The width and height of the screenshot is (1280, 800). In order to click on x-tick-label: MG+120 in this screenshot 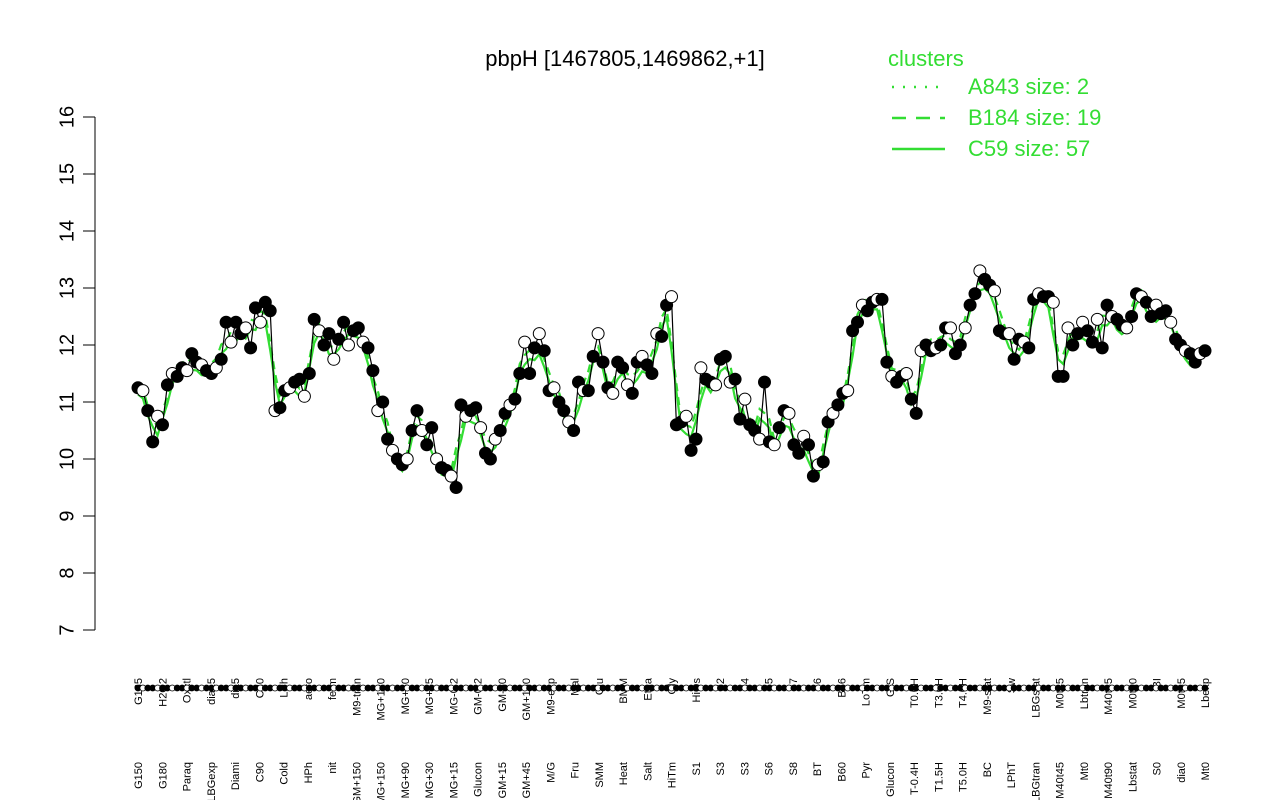, I will do `click(382, 699)`.